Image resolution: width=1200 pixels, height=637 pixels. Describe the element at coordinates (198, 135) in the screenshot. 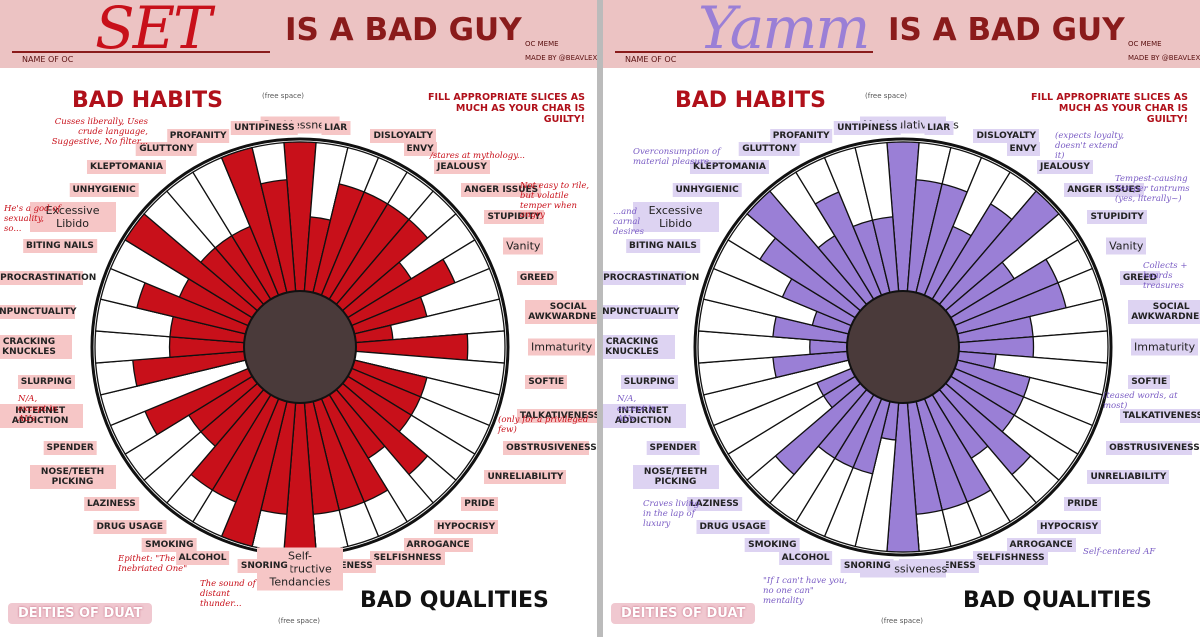

I see `category-label: PROFANITY` at that location.